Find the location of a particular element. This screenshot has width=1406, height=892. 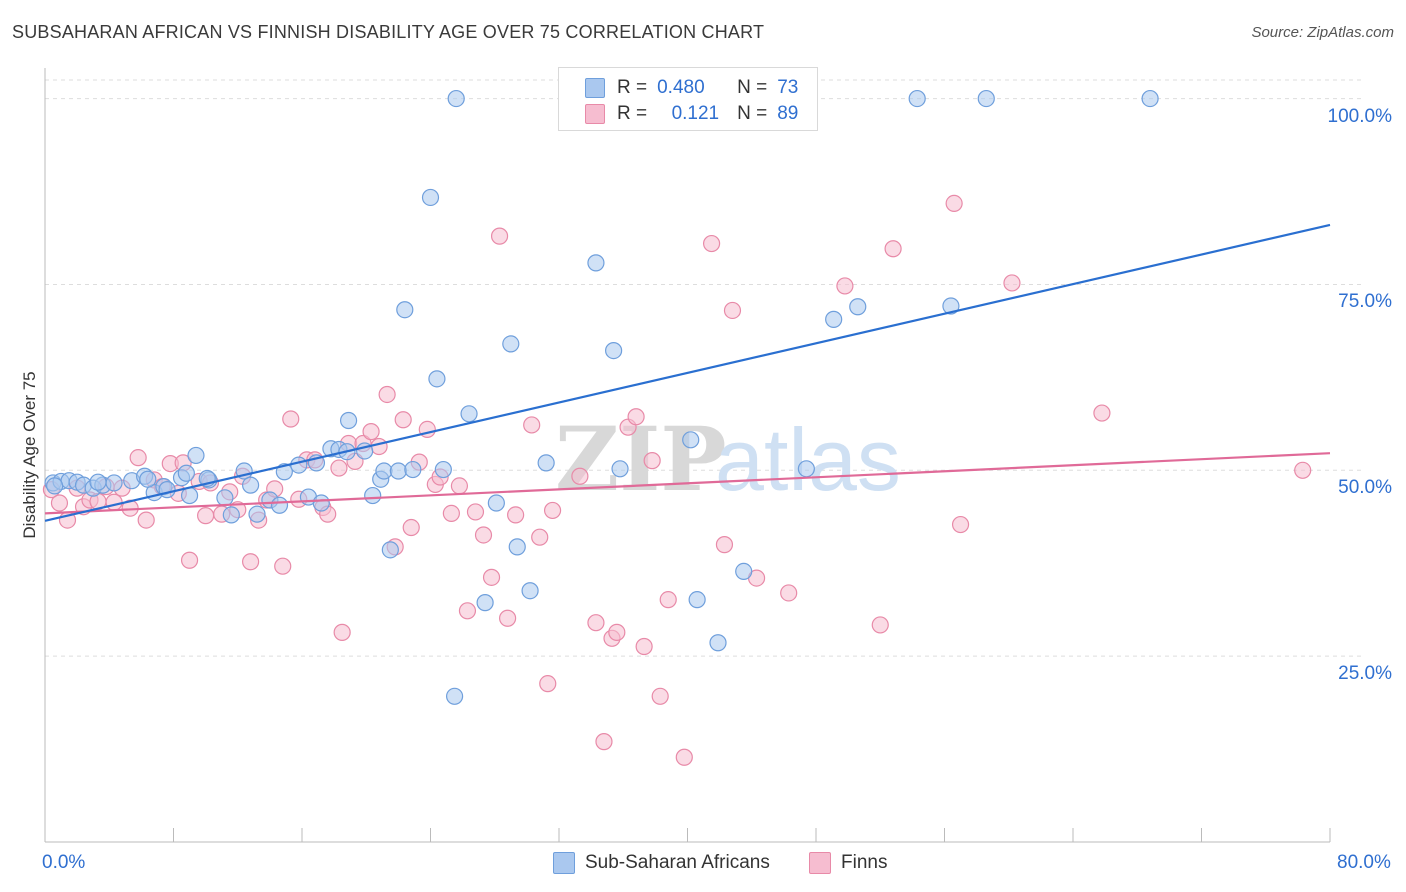

y-tick-label: 25.0% is located at coordinates (1365, 674).